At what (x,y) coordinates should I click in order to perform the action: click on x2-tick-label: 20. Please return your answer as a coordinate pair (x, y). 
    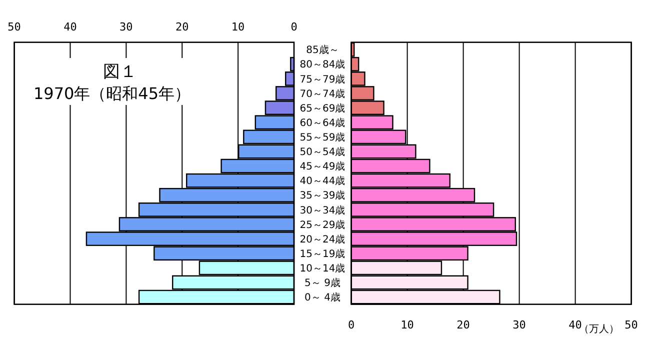
    Looking at the image, I should click on (182, 27).